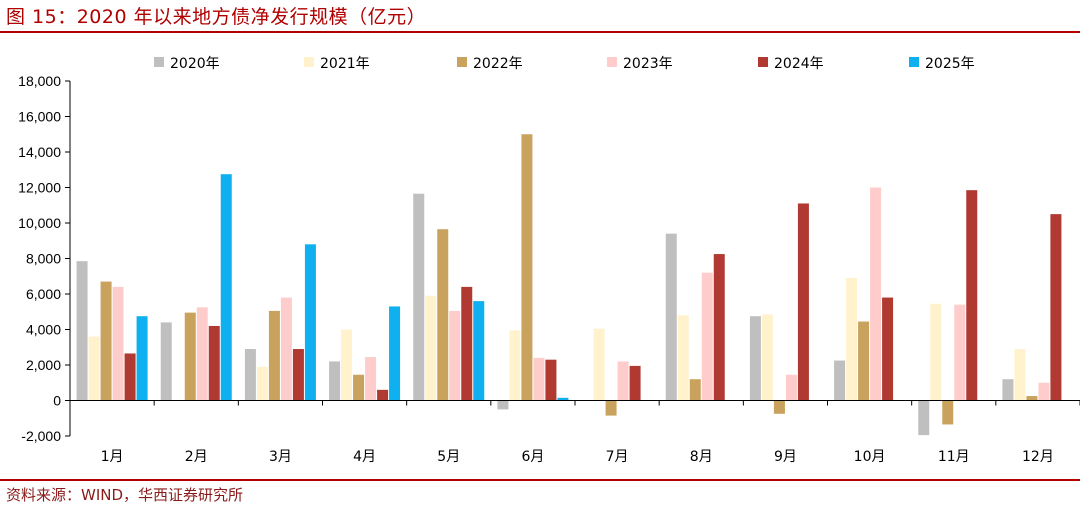 This screenshot has width=1080, height=507. What do you see at coordinates (532, 457) in the screenshot?
I see `x-tick-label: 6月` at bounding box center [532, 457].